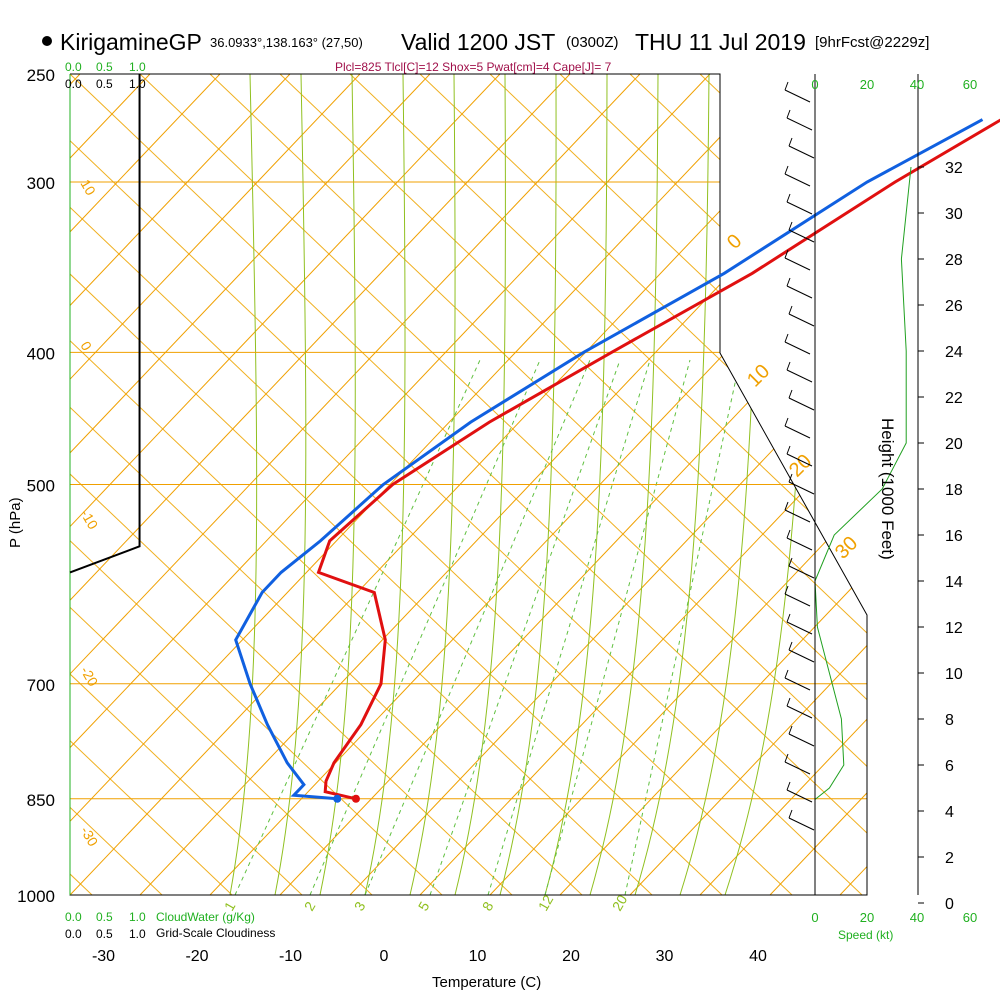  Describe the element at coordinates (86, 346) in the screenshot. I see `isotherm-label: 0` at that location.